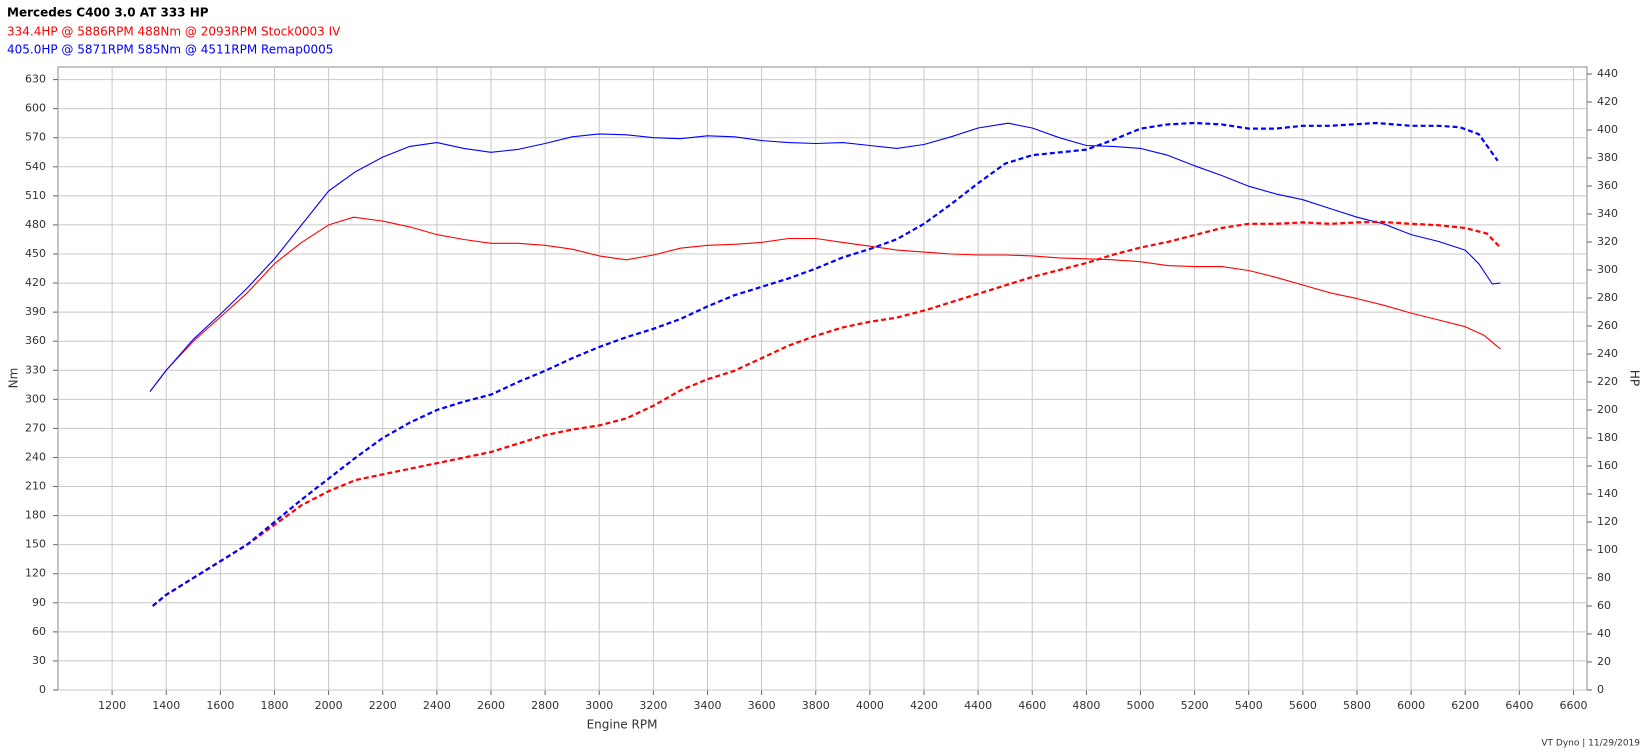 The image size is (1648, 754). What do you see at coordinates (35, 137) in the screenshot?
I see `y-tick-label: 570` at bounding box center [35, 137].